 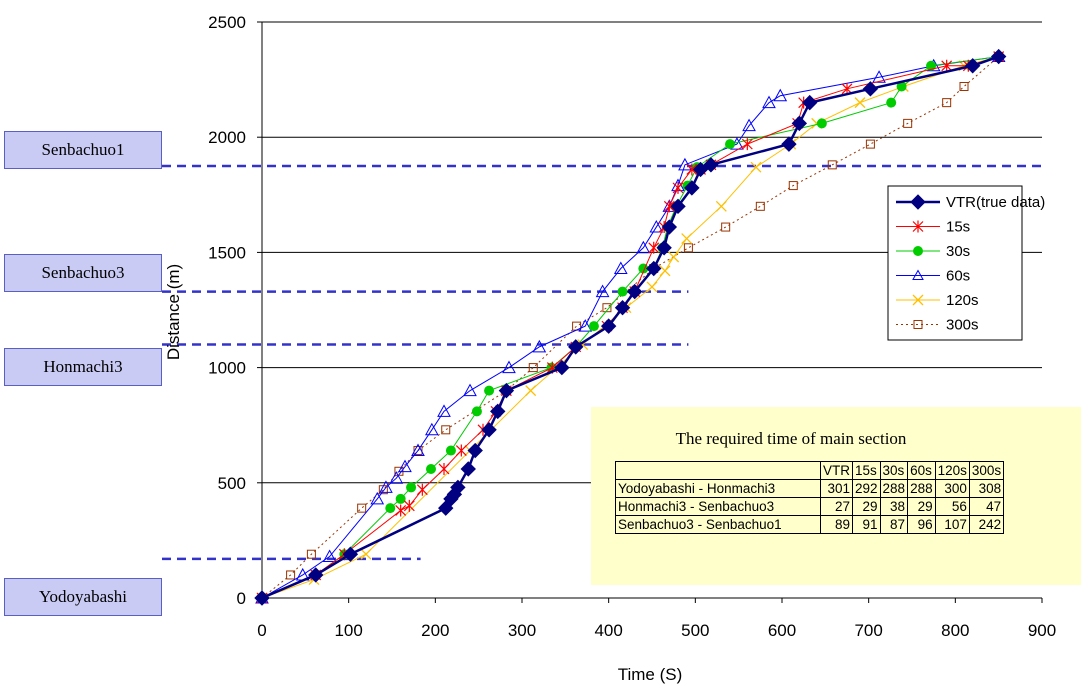 I want to click on legend-item: 15s, so click(x=933, y=227).